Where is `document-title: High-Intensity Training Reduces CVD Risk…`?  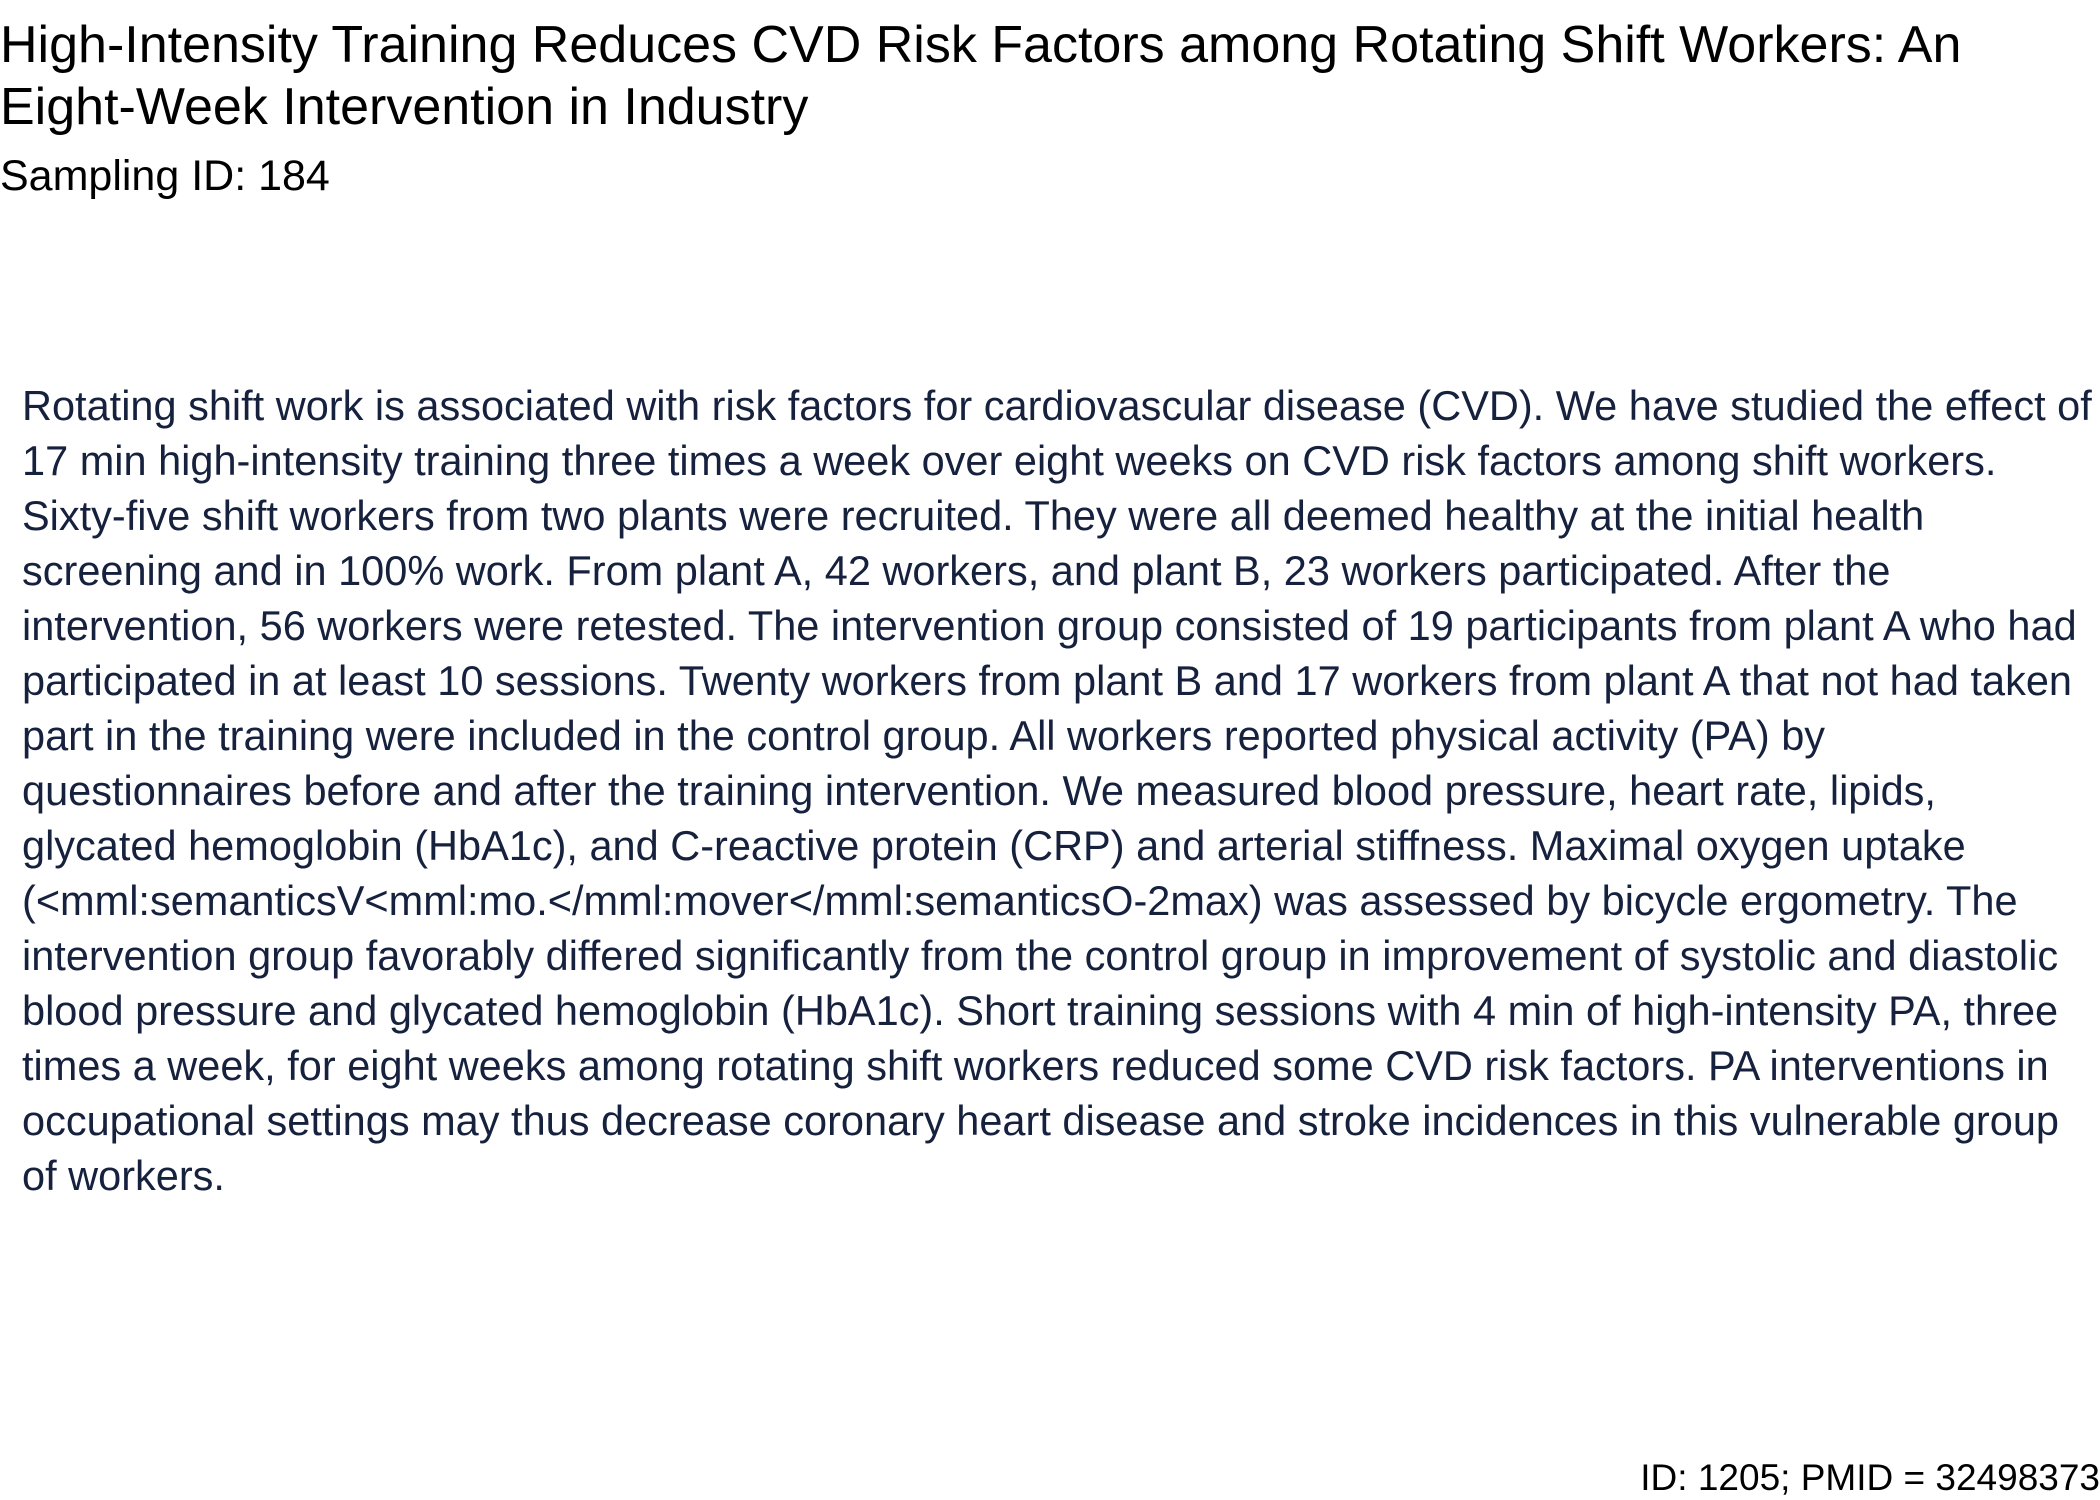
document-title: High-Intensity Training Reduces CVD Risk… is located at coordinates (981, 76).